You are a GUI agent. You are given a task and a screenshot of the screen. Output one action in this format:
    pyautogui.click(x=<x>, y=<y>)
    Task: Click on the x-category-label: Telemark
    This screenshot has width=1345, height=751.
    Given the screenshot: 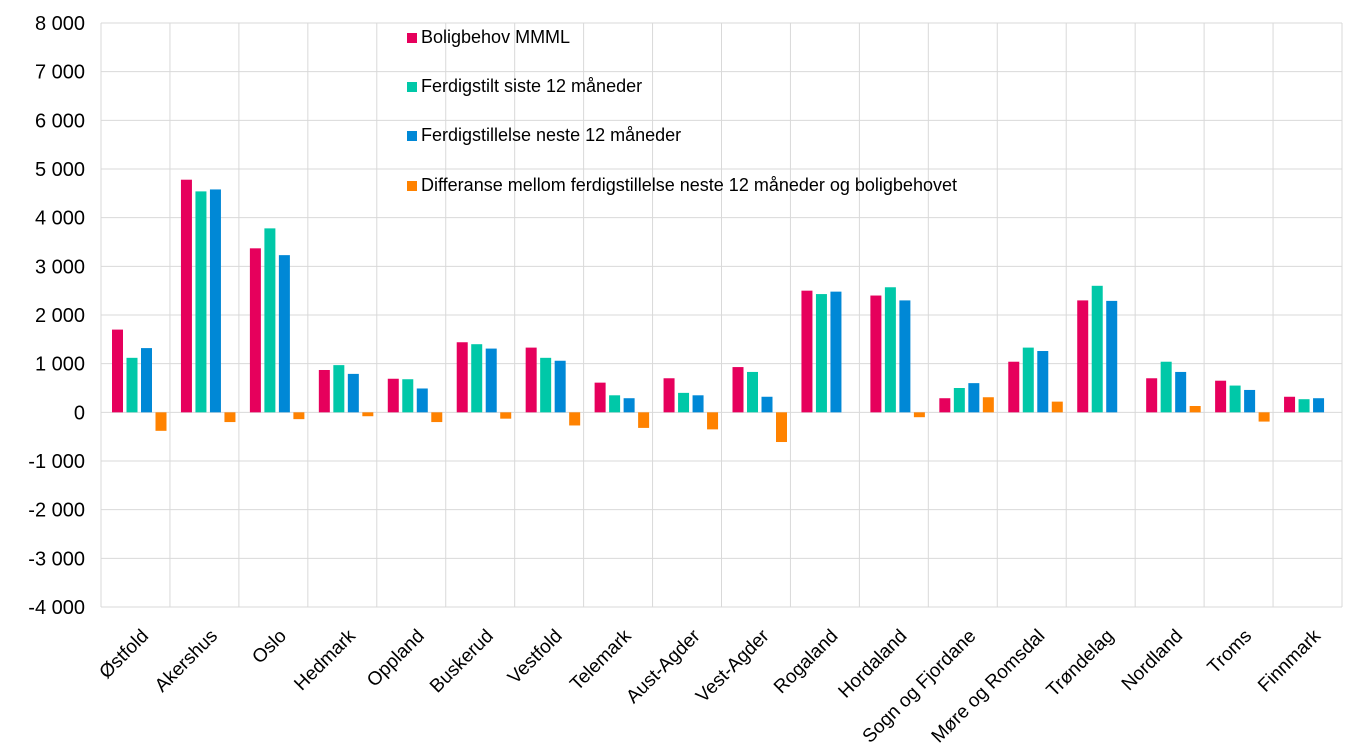 What is the action you would take?
    pyautogui.click(x=601, y=660)
    